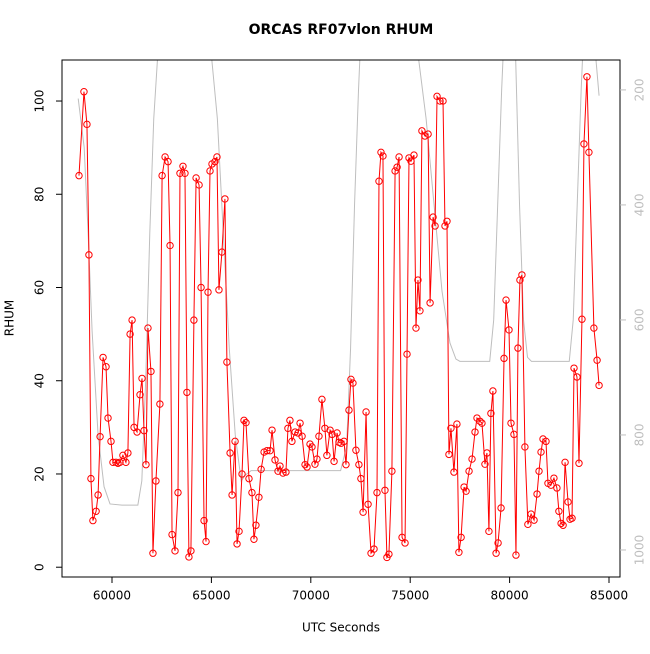 Image resolution: width=650 pixels, height=654 pixels. What do you see at coordinates (341, 30) in the screenshot?
I see `chart-title: ORCAS RF07vlon RHUM` at bounding box center [341, 30].